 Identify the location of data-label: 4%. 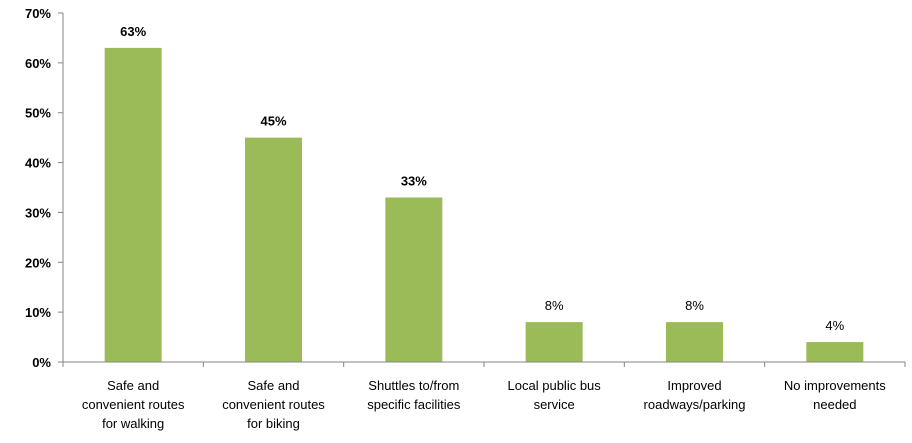
(834, 325).